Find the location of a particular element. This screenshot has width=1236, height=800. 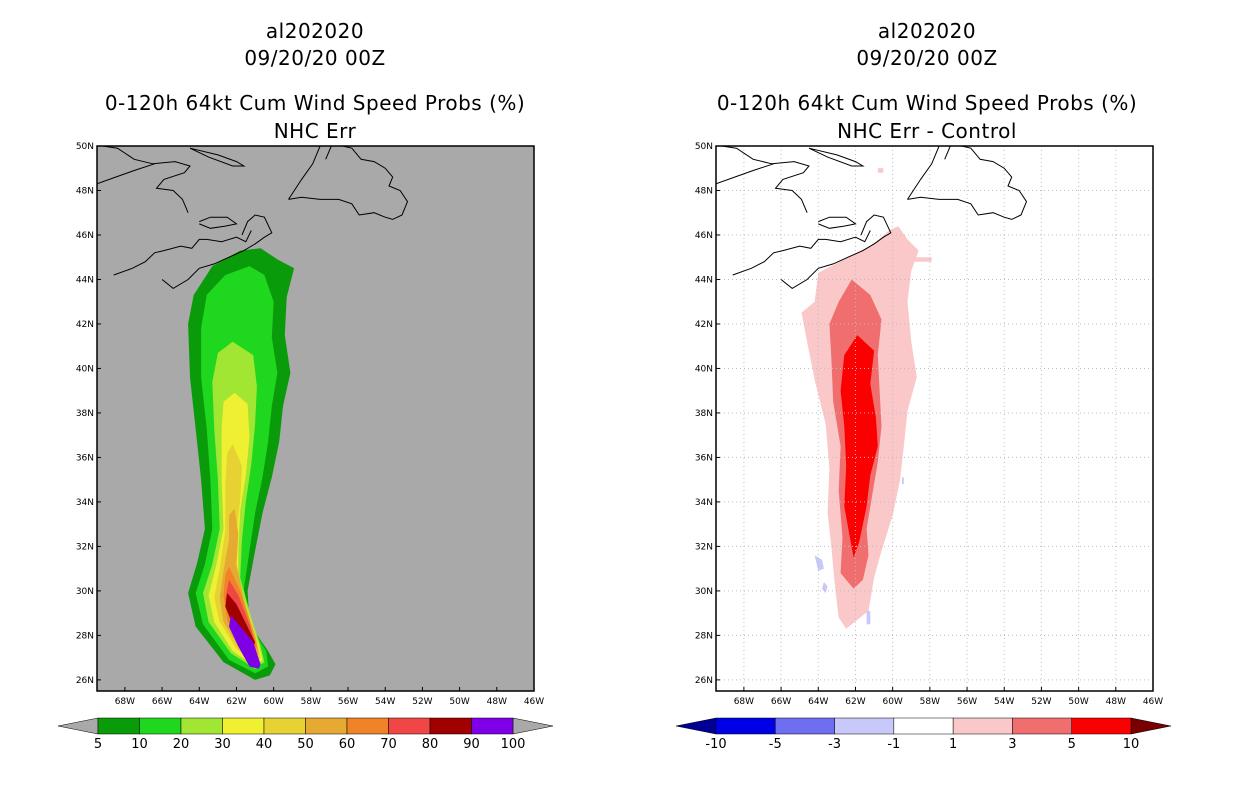

colorbar-label: 80 is located at coordinates (430, 744).